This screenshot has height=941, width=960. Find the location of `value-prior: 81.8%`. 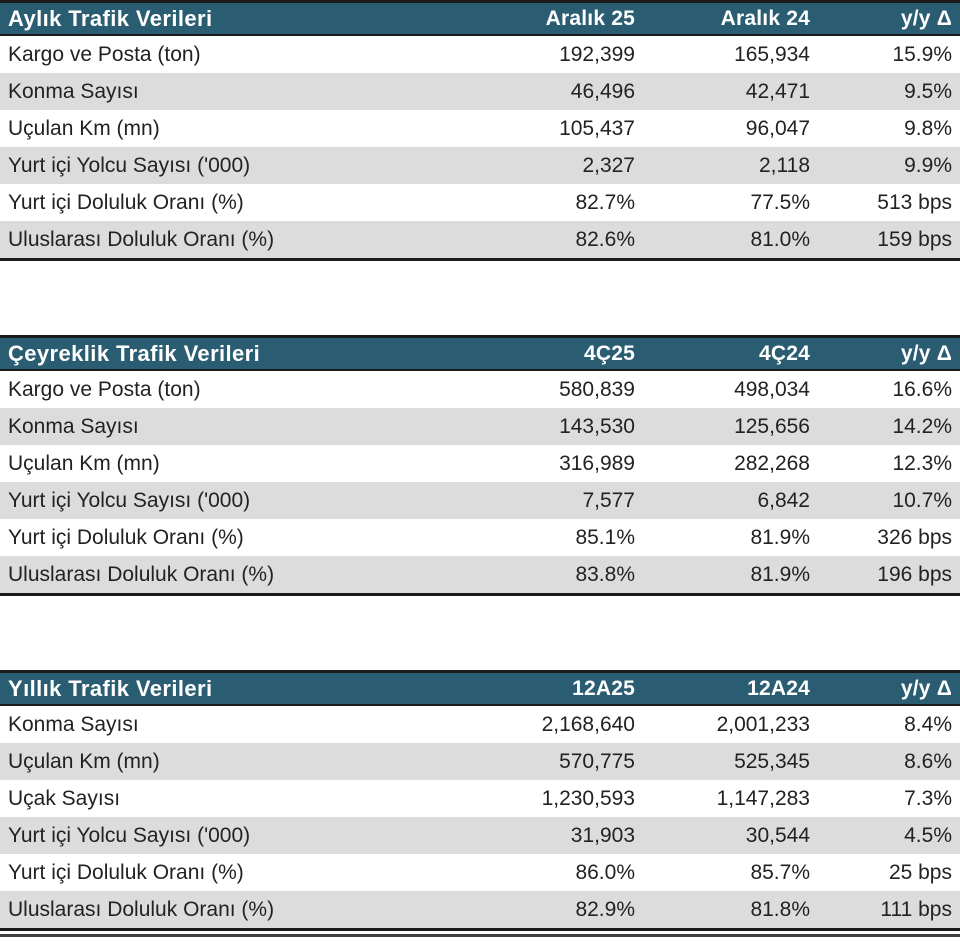

value-prior: 81.8% is located at coordinates (780, 909).